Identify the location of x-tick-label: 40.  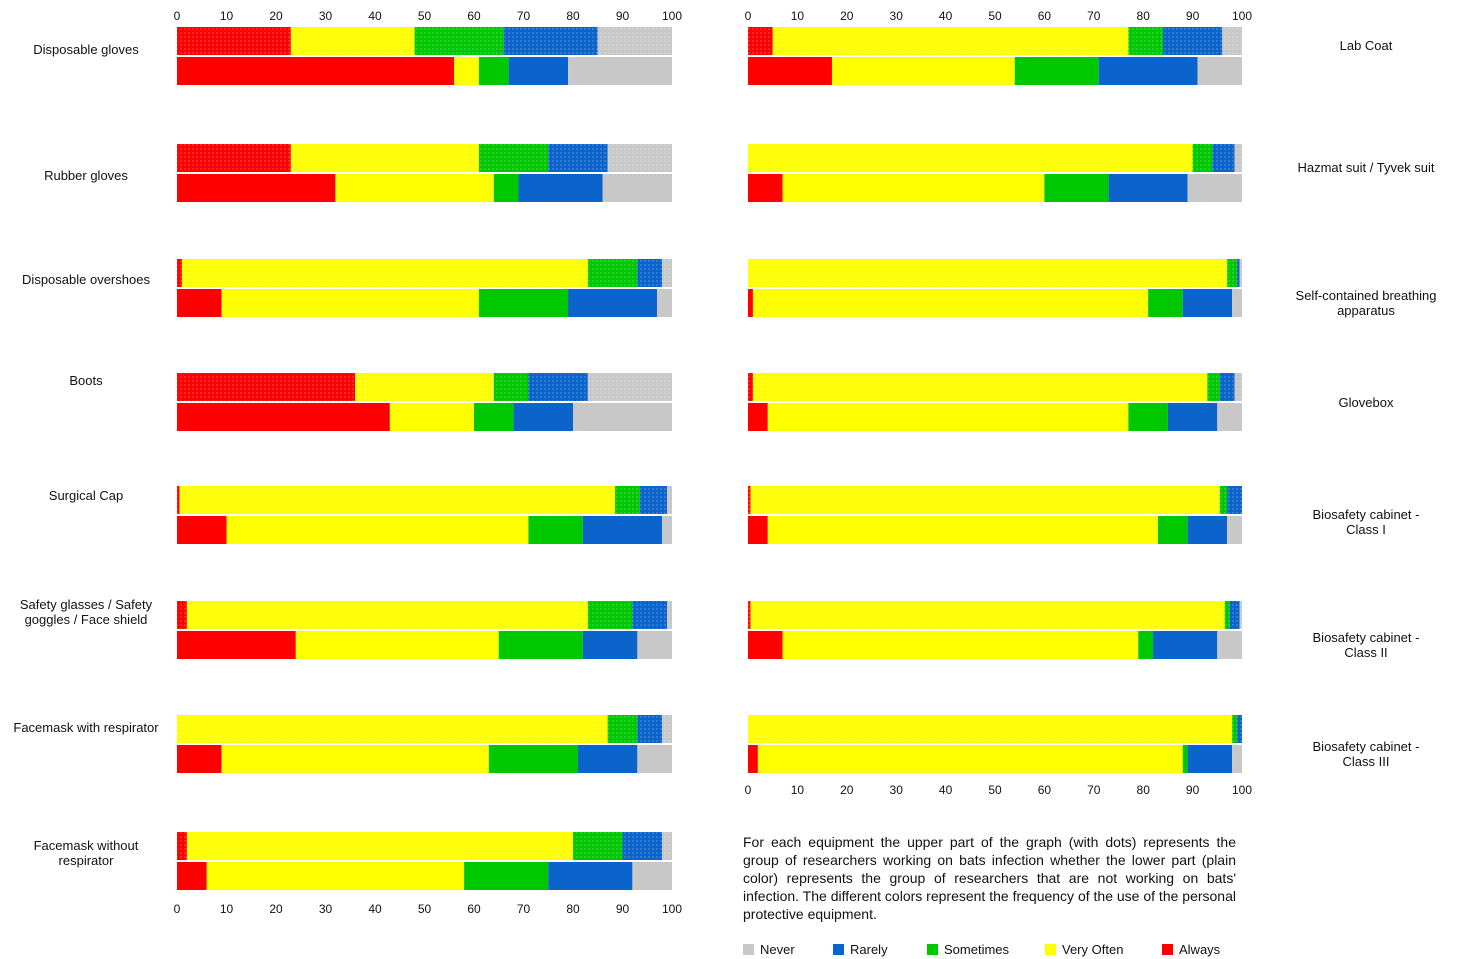
(375, 909).